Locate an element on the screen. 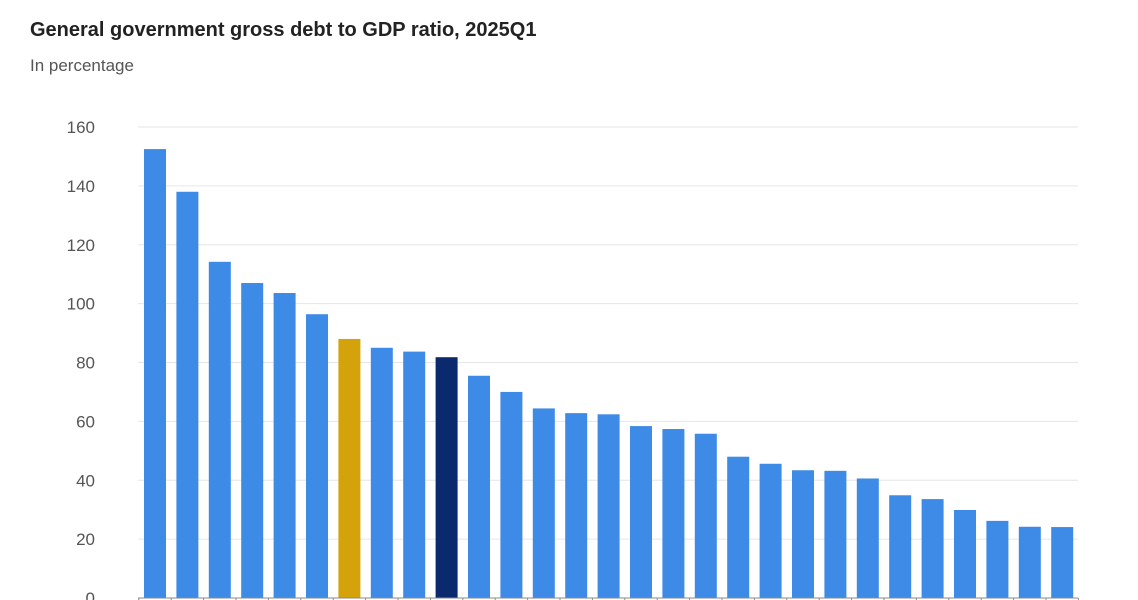 This screenshot has width=1138, height=600. y-tick-label: 0 is located at coordinates (90, 594).